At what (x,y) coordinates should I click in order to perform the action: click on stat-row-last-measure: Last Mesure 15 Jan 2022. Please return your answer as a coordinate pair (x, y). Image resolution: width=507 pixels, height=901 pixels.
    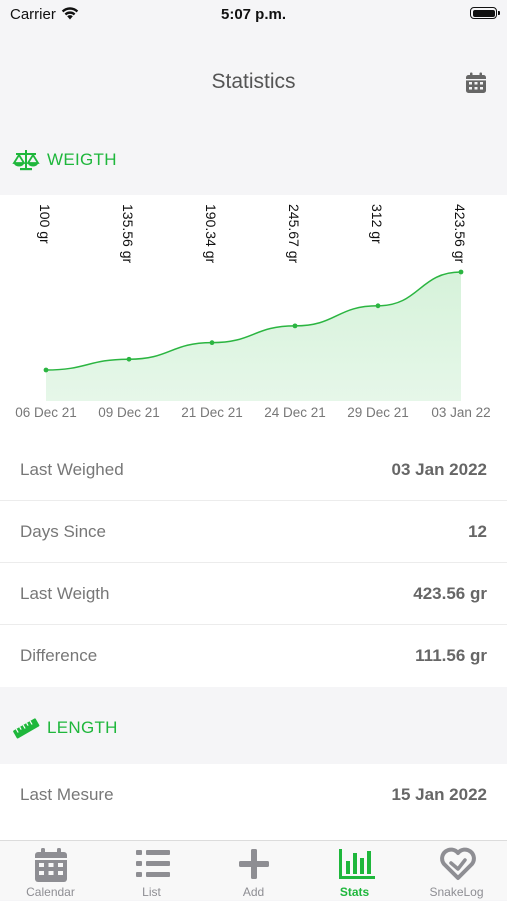
    Looking at the image, I should click on (253, 795).